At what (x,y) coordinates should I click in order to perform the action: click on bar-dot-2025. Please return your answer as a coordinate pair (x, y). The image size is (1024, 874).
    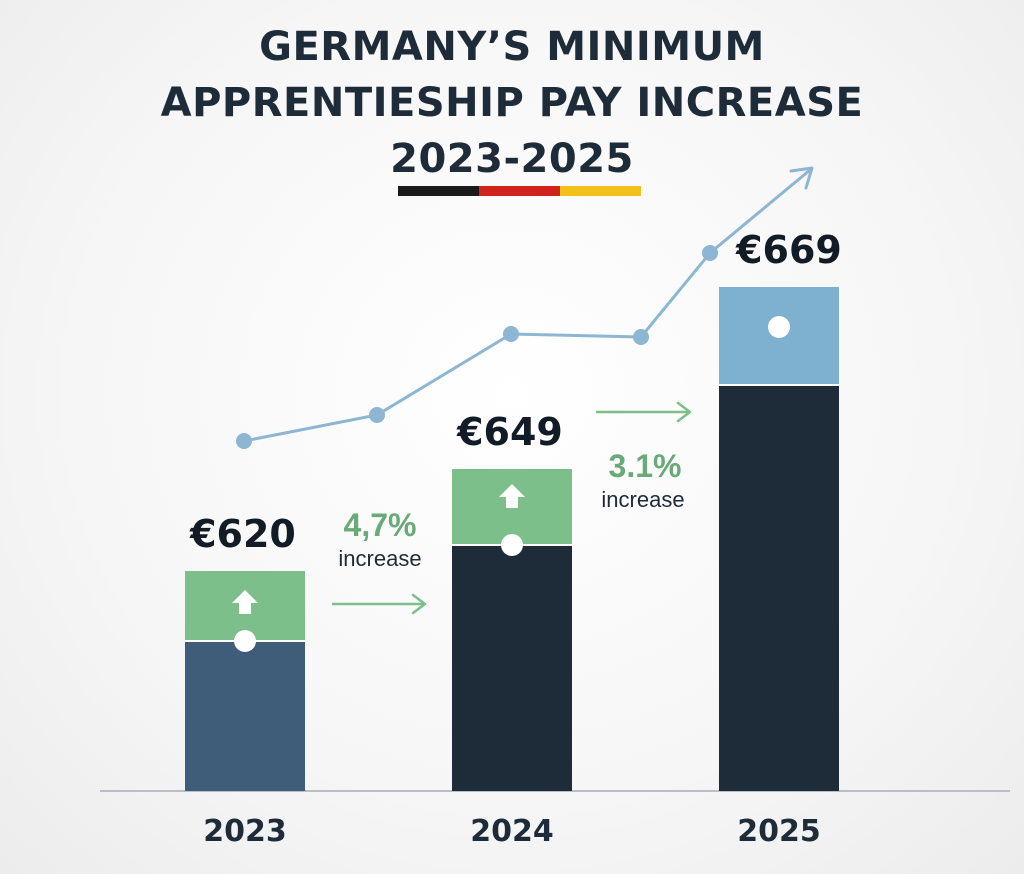
    Looking at the image, I should click on (779, 327).